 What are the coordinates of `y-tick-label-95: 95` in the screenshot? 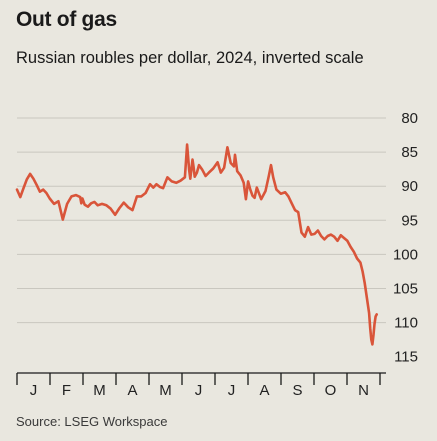 It's located at (409, 220).